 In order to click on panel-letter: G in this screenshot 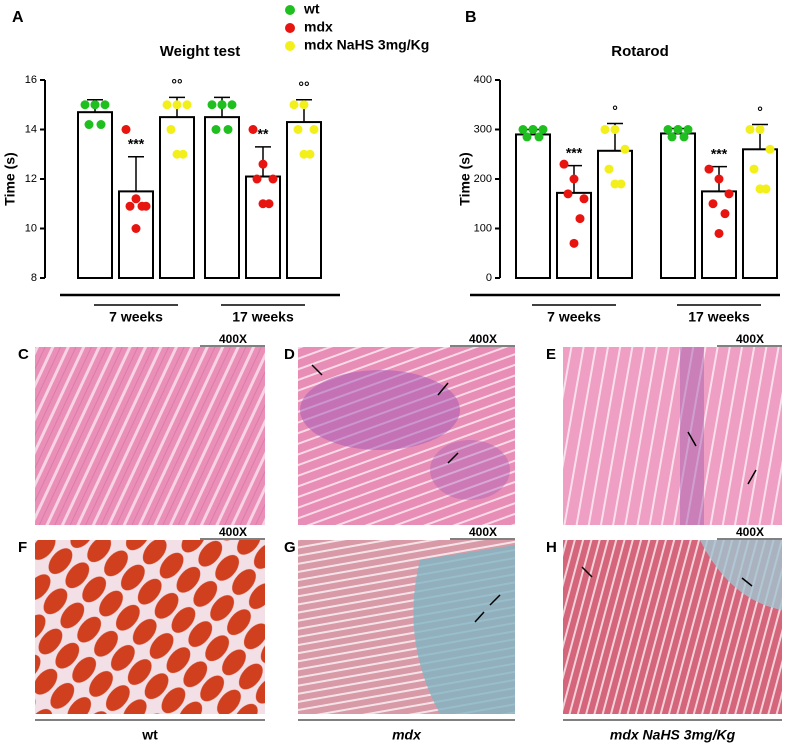, I will do `click(290, 547)`.